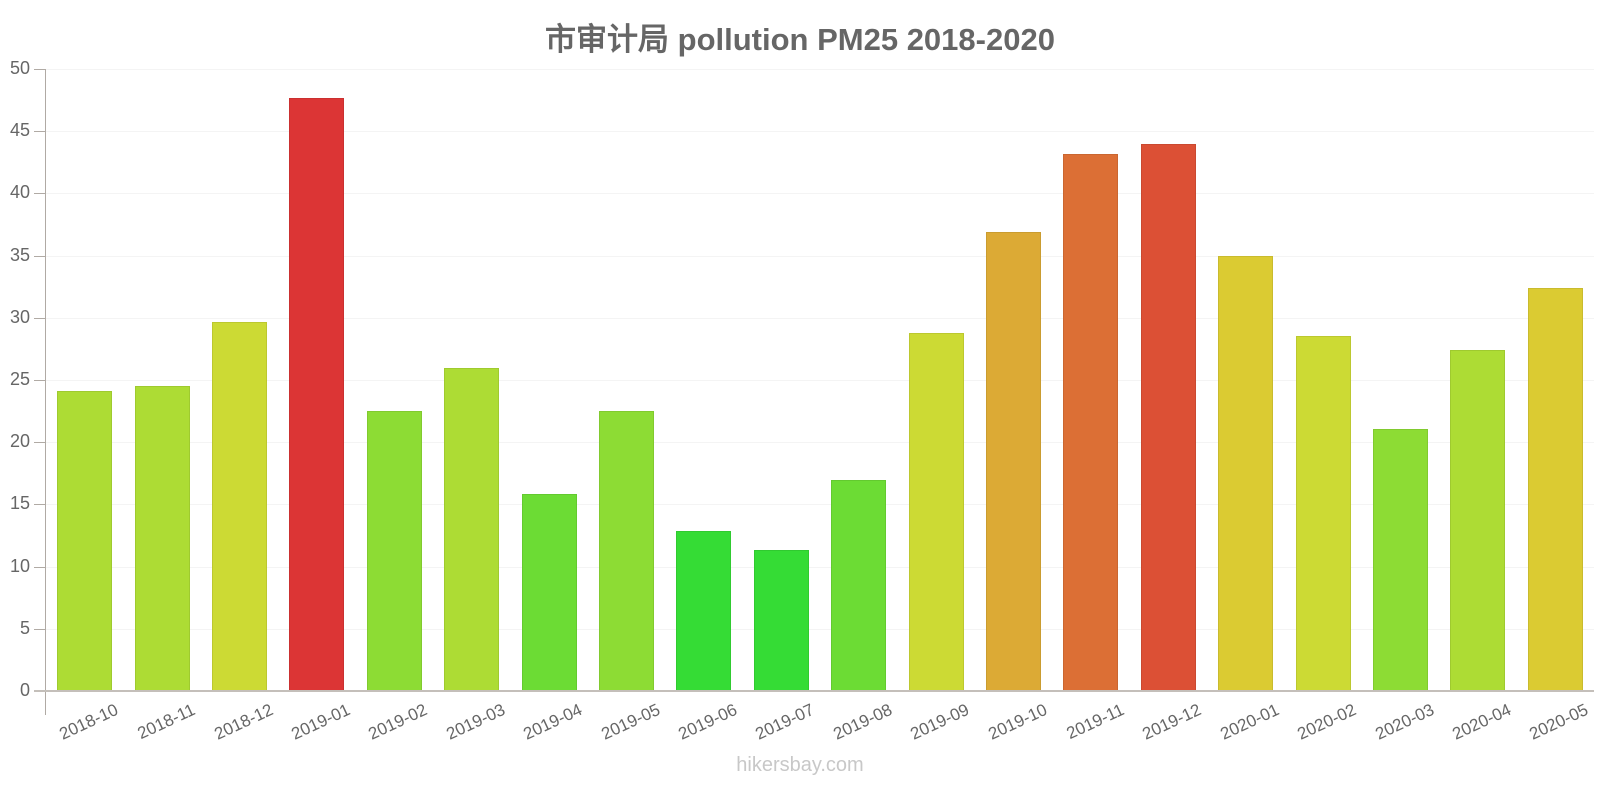 The width and height of the screenshot is (1600, 800). What do you see at coordinates (19, 566) in the screenshot?
I see `y-tick-label: 10` at bounding box center [19, 566].